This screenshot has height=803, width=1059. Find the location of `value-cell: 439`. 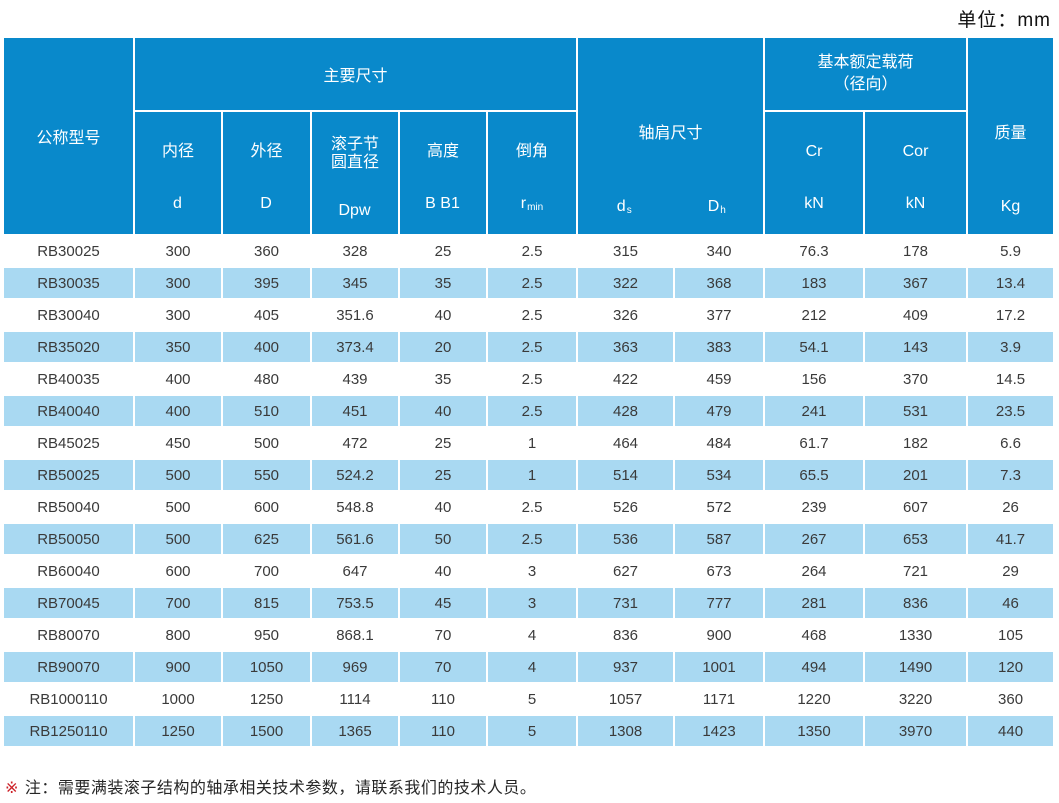

value-cell: 439 is located at coordinates (355, 379).